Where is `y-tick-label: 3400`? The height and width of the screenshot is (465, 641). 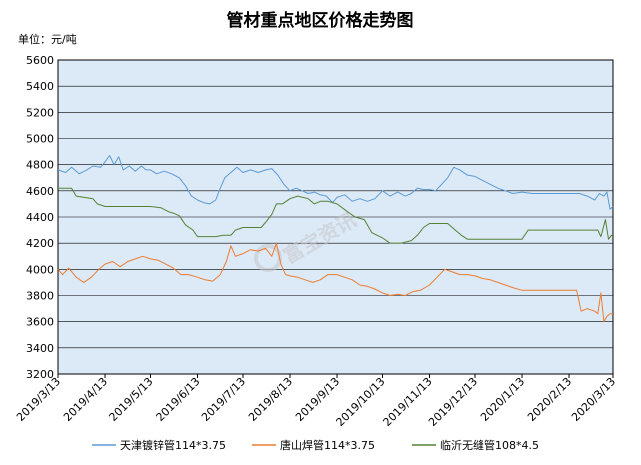 y-tick-label: 3400 is located at coordinates (40, 348).